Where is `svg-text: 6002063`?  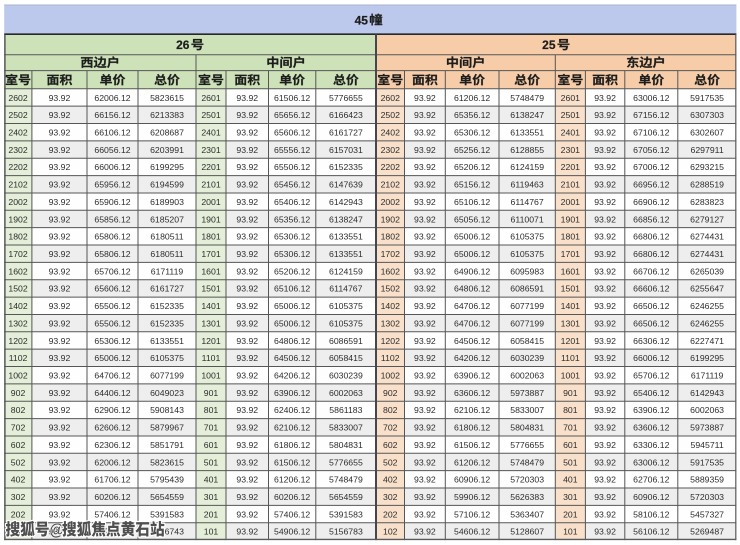
svg-text: 6002063 is located at coordinates (346, 393).